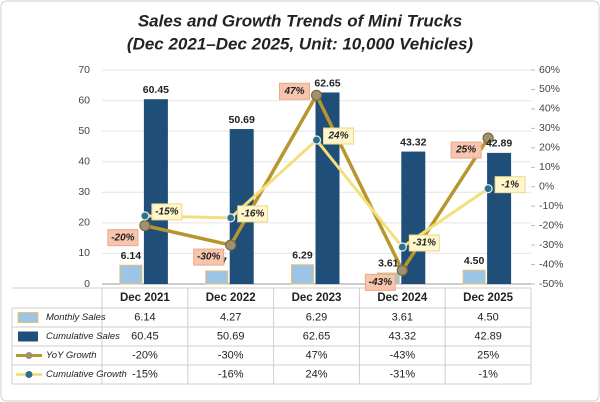  Describe the element at coordinates (402, 355) in the screenshot. I see `table-cell: -43%` at that location.